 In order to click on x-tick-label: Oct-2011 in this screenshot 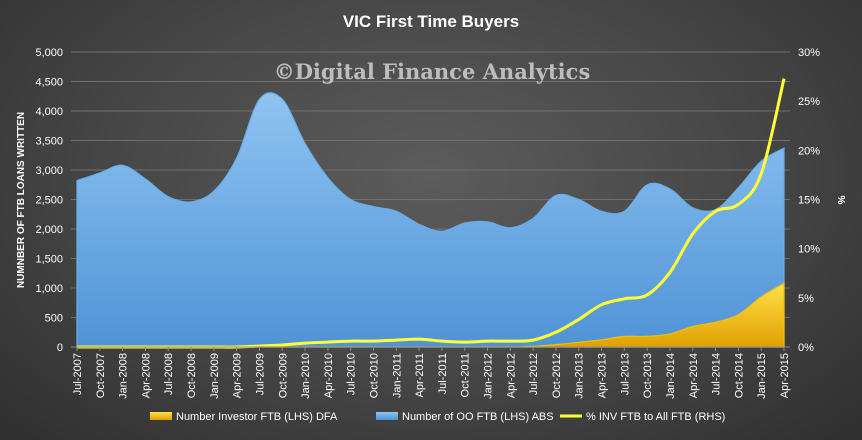, I will do `click(466, 375)`.